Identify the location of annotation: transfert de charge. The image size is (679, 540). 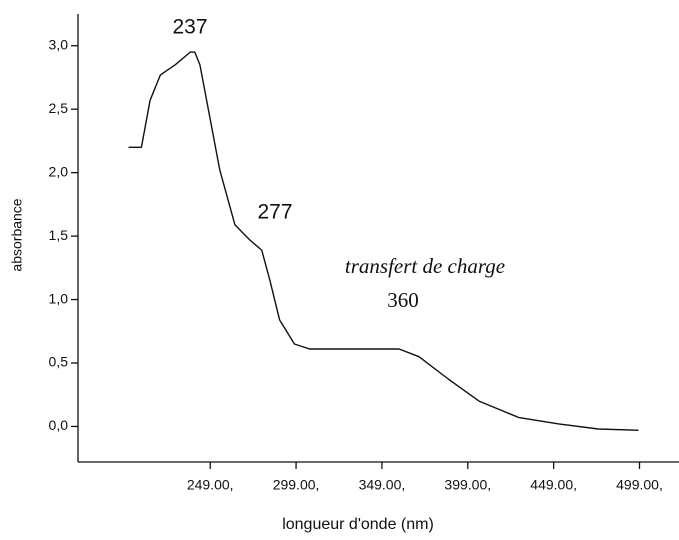
(425, 266).